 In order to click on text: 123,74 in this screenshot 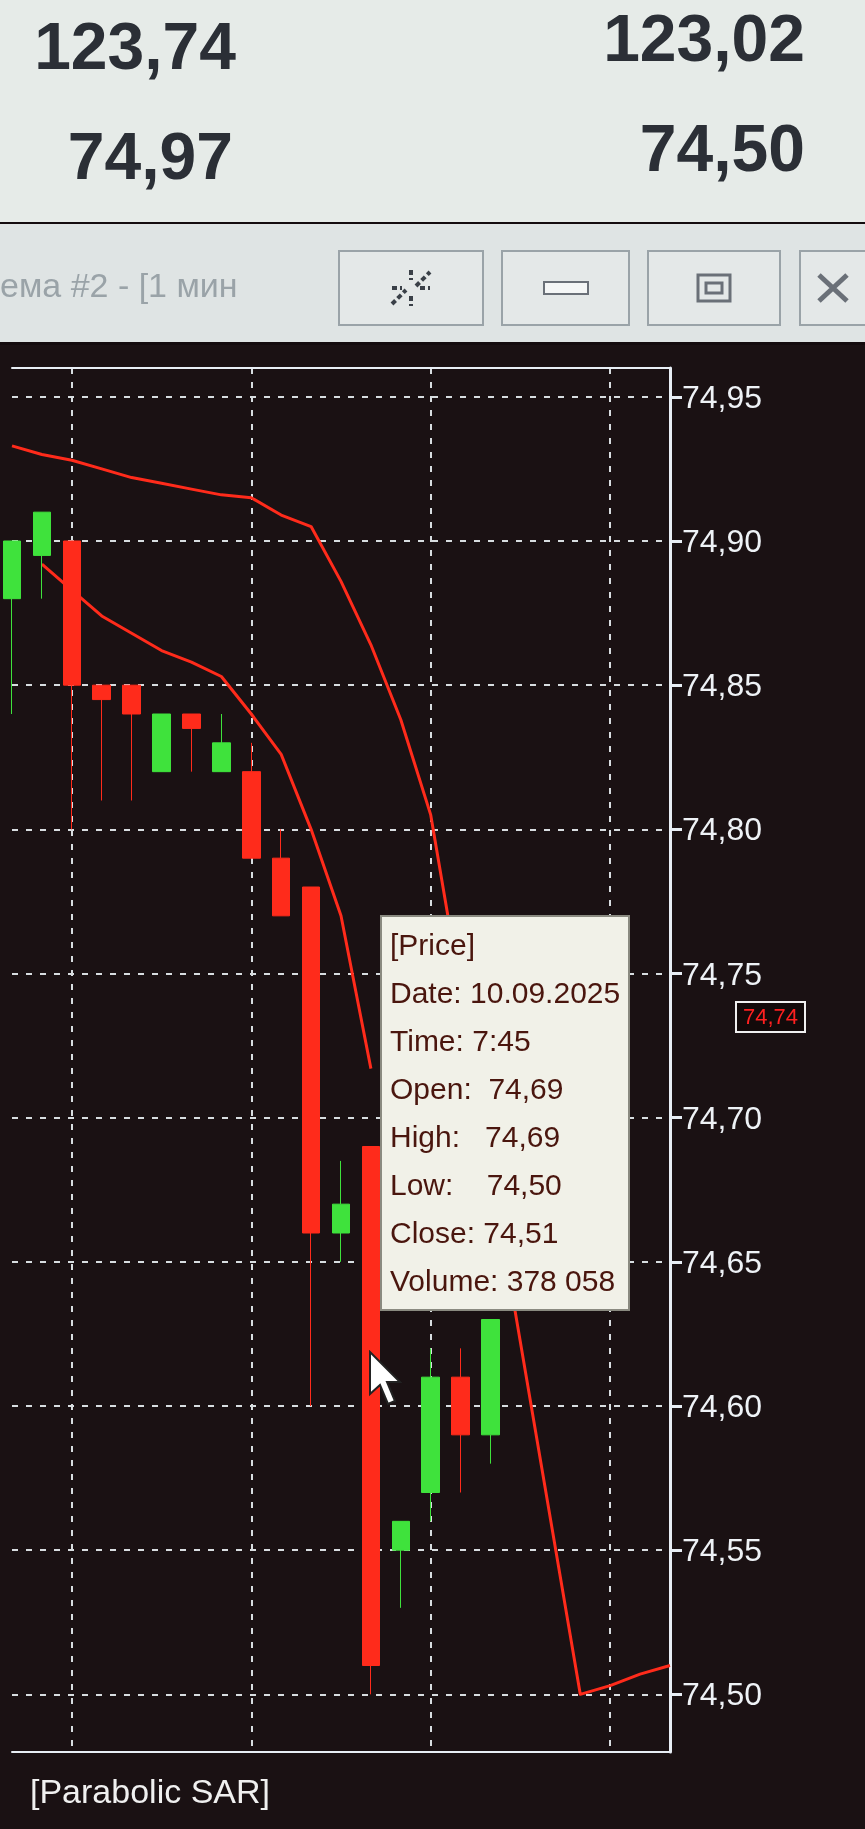, I will do `click(135, 46)`.